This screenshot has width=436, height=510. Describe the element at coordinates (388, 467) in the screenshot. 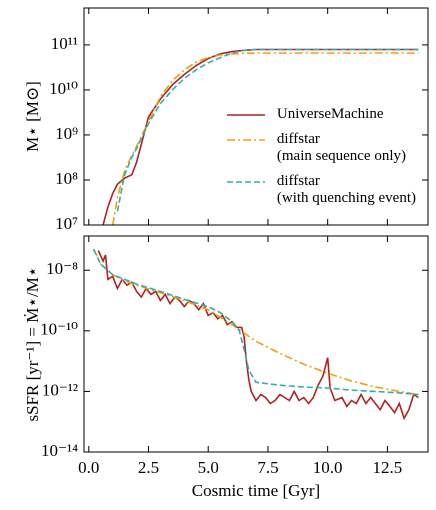

I see `x-tick-label: 12.5` at that location.